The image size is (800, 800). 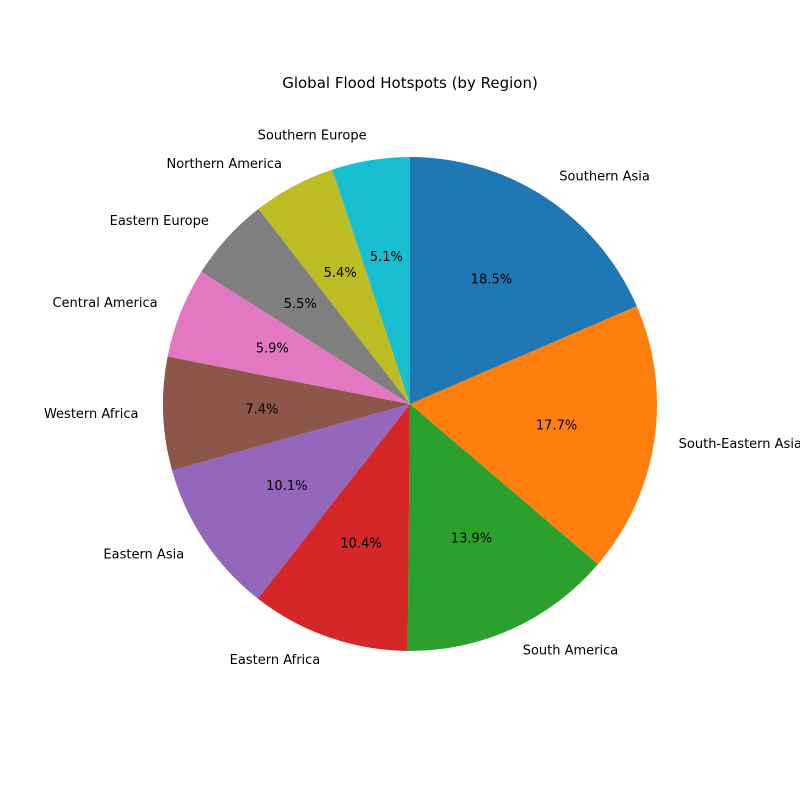 I want to click on slice-label: Eastern Europe, so click(x=159, y=221).